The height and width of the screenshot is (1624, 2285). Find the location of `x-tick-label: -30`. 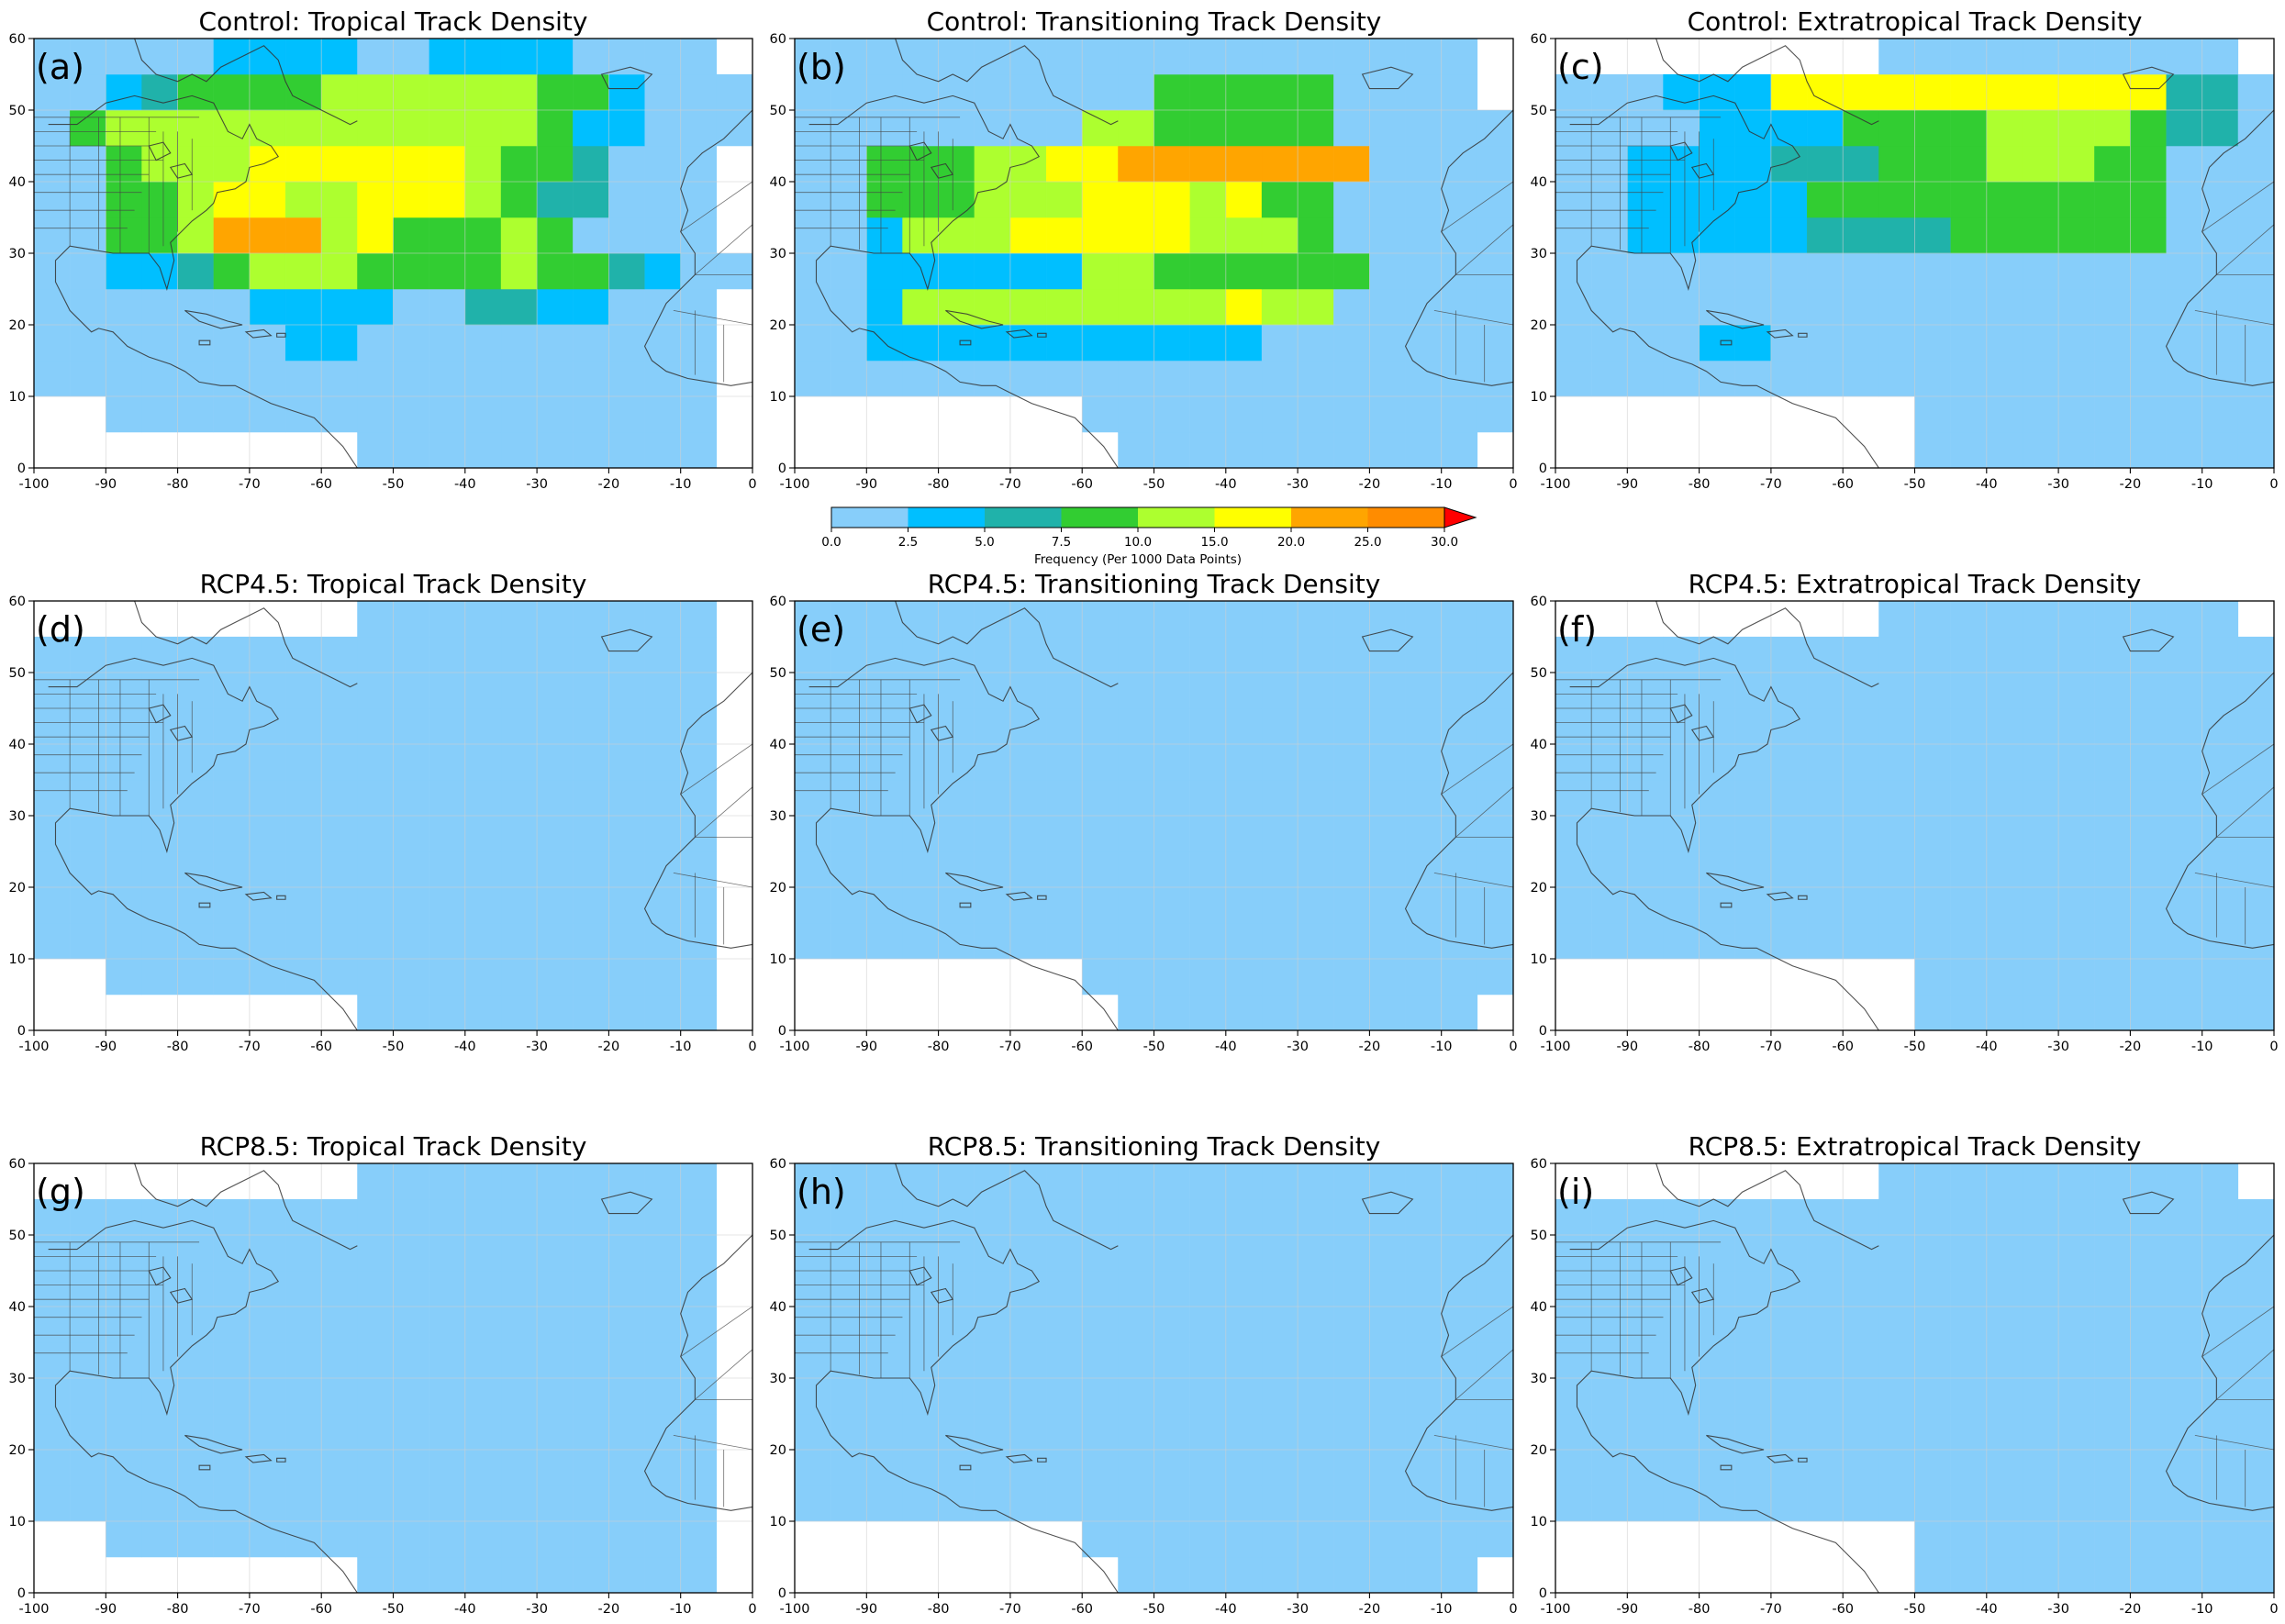

x-tick-label: -30 is located at coordinates (2058, 484).